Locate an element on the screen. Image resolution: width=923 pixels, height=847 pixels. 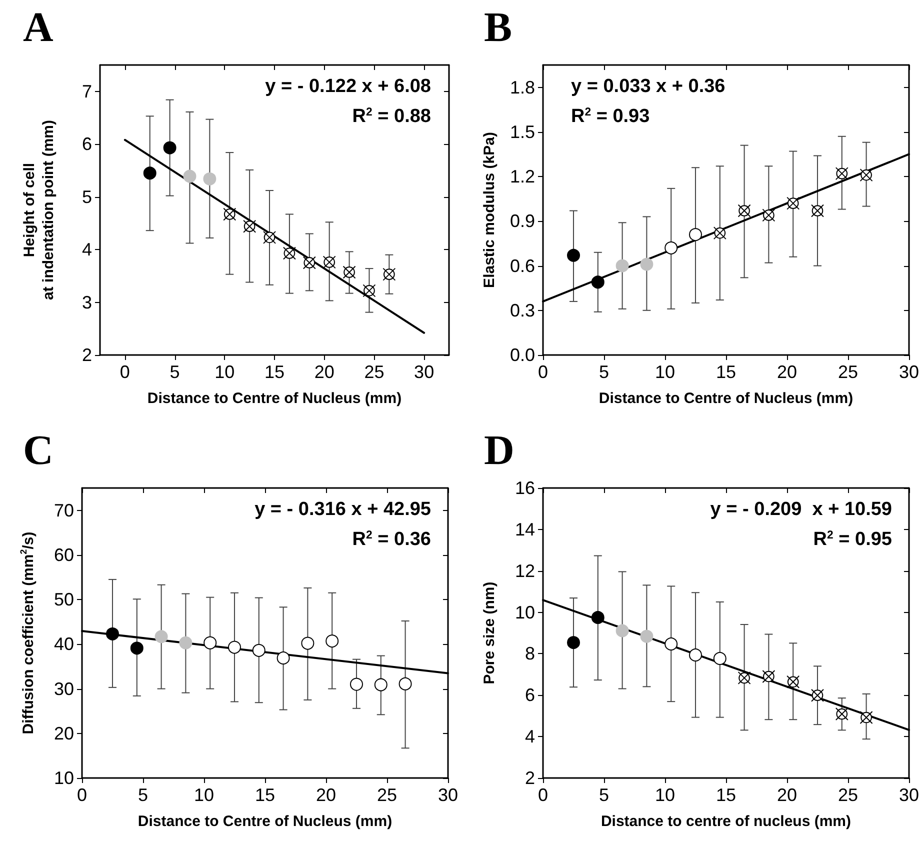
y-tick-label: 14 is located at coordinates (524, 529).